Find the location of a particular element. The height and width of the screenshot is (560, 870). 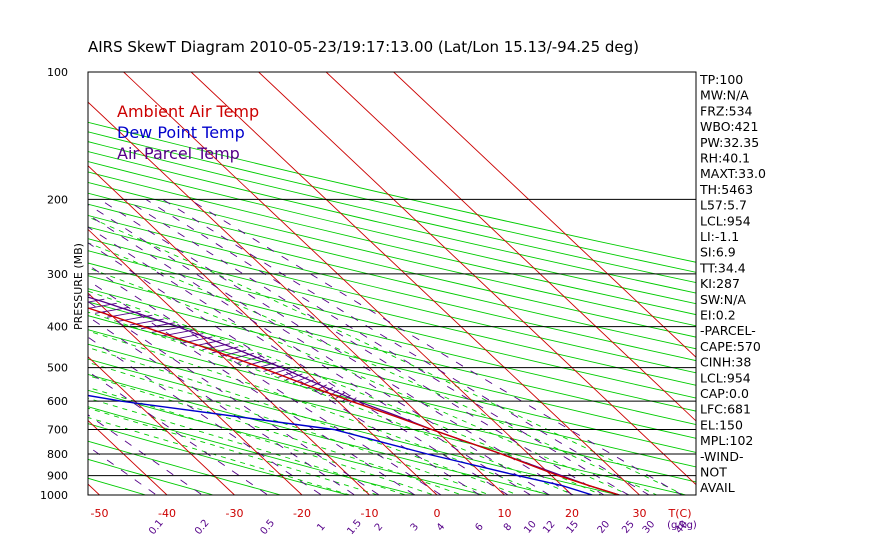

stat-line: FRZ:534 is located at coordinates (726, 110).